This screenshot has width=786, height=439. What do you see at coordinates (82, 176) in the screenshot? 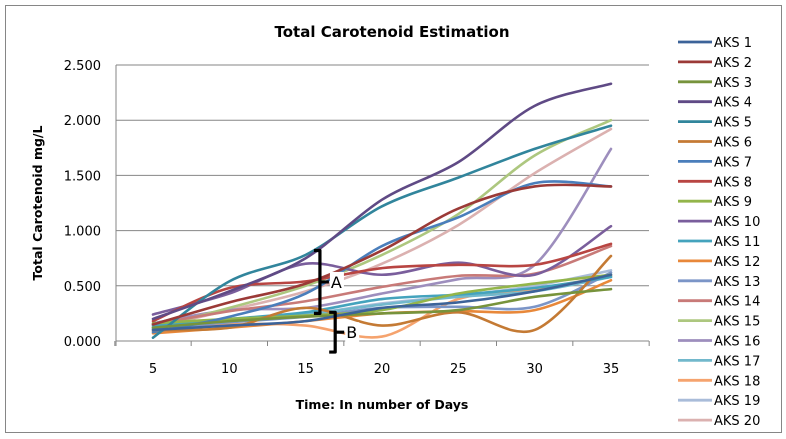
I see `y-tick-label: 1.500` at bounding box center [82, 176].